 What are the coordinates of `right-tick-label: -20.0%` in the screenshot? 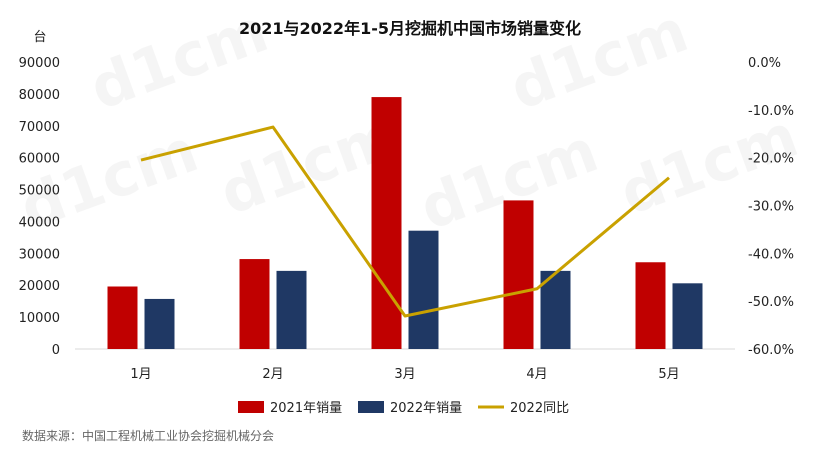 It's located at (771, 159).